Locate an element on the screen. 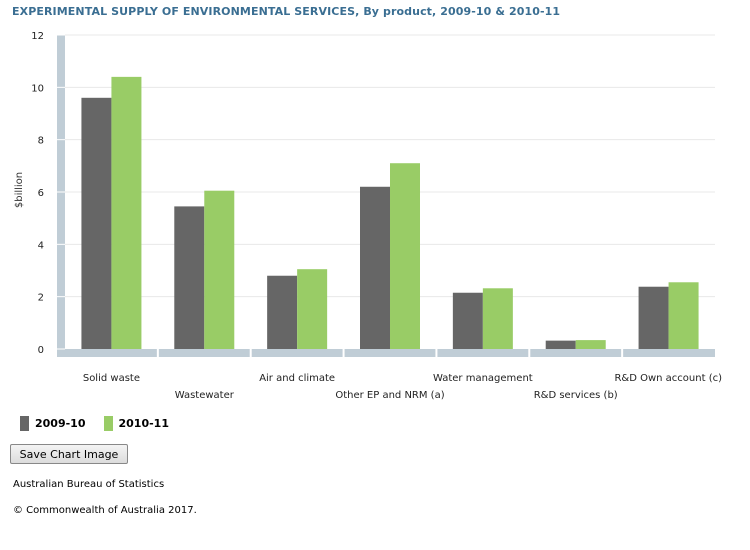  source-text: Australian Bureau of Statistics is located at coordinates (89, 484).